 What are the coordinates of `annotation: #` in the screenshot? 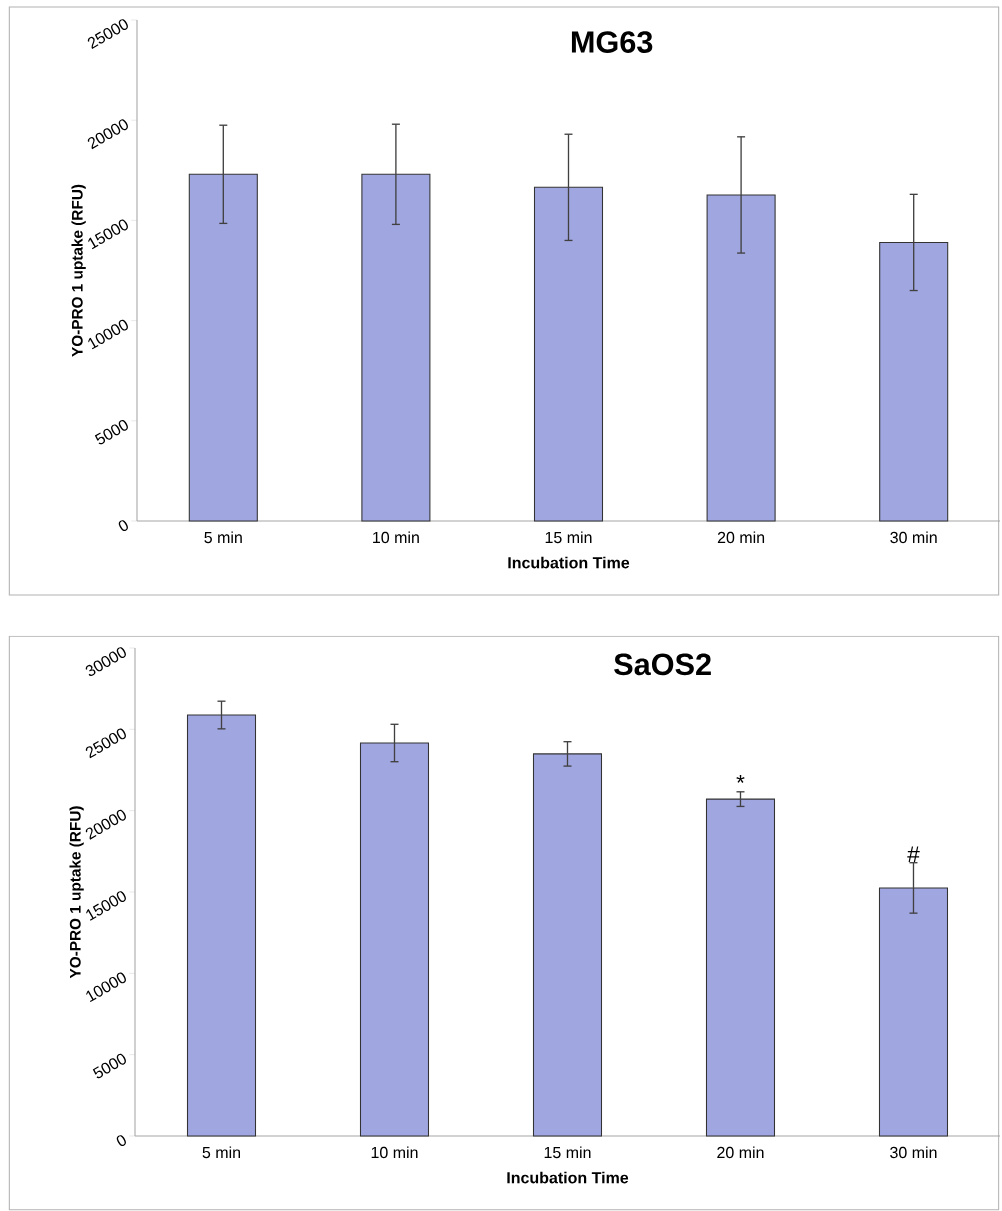 It's located at (913, 854).